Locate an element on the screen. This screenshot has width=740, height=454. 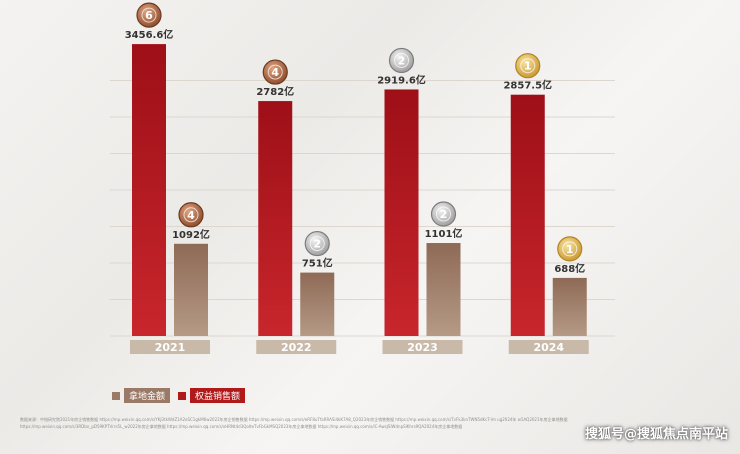
medal-land-2023: 2 is located at coordinates (443, 214).